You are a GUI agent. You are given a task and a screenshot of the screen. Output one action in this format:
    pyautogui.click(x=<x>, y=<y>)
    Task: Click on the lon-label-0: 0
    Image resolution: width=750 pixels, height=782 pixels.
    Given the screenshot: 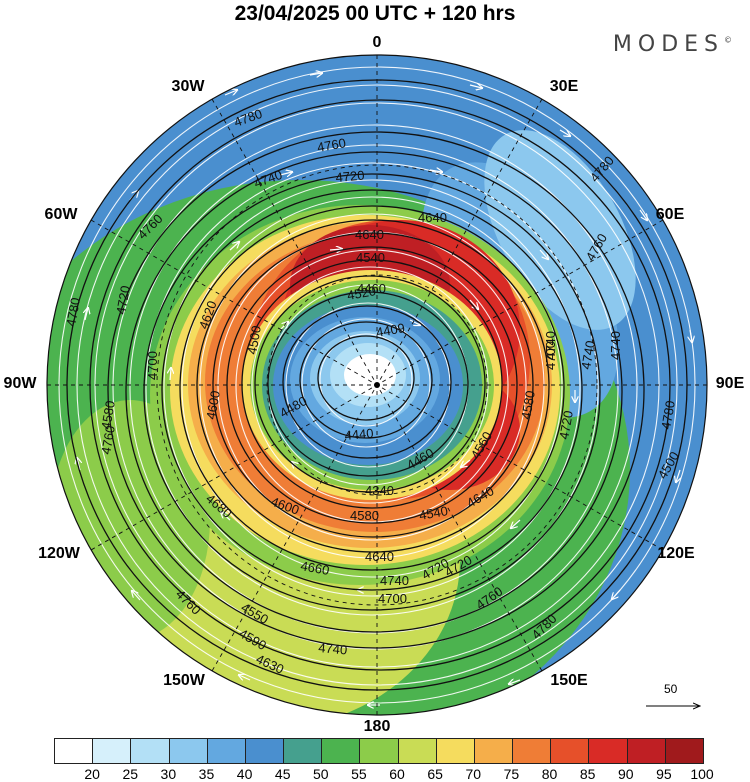 What is the action you would take?
    pyautogui.click(x=377, y=42)
    